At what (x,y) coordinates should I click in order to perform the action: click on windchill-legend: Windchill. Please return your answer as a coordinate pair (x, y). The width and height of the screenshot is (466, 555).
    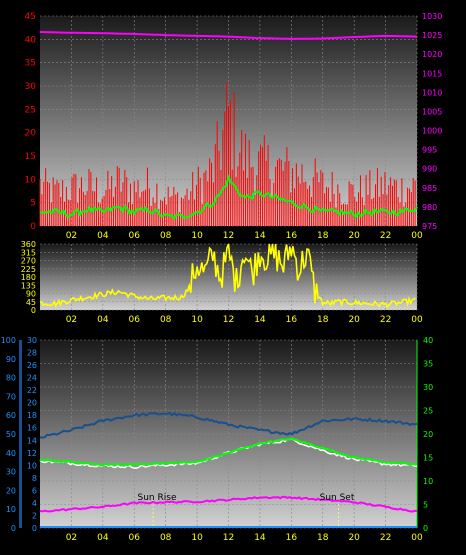
    Looking at the image, I should click on (265, 327).